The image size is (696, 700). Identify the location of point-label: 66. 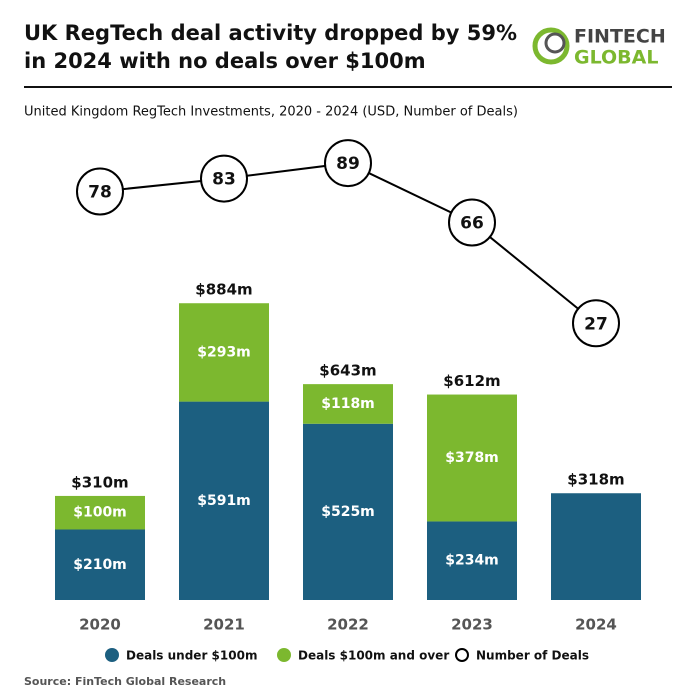
(472, 224).